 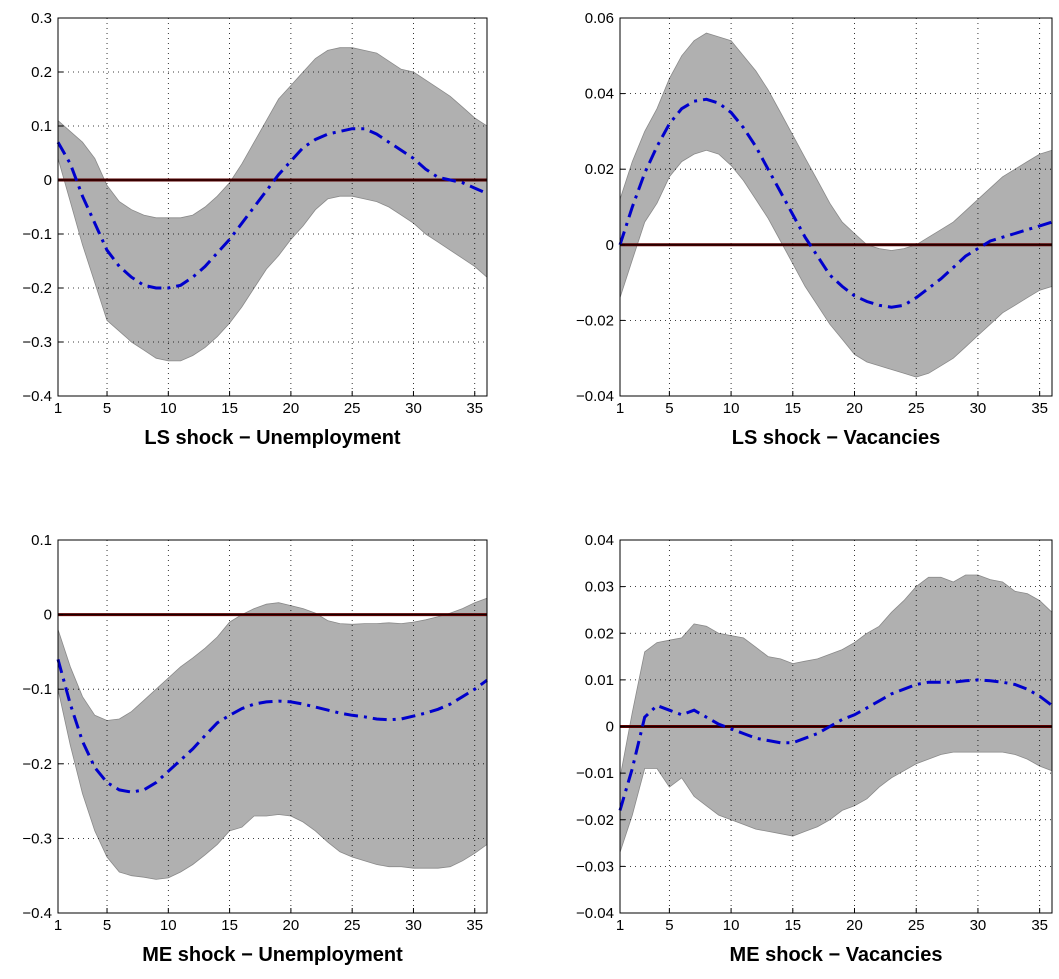 What do you see at coordinates (41, 72) in the screenshot?
I see `y-tick-label: 0.2` at bounding box center [41, 72].